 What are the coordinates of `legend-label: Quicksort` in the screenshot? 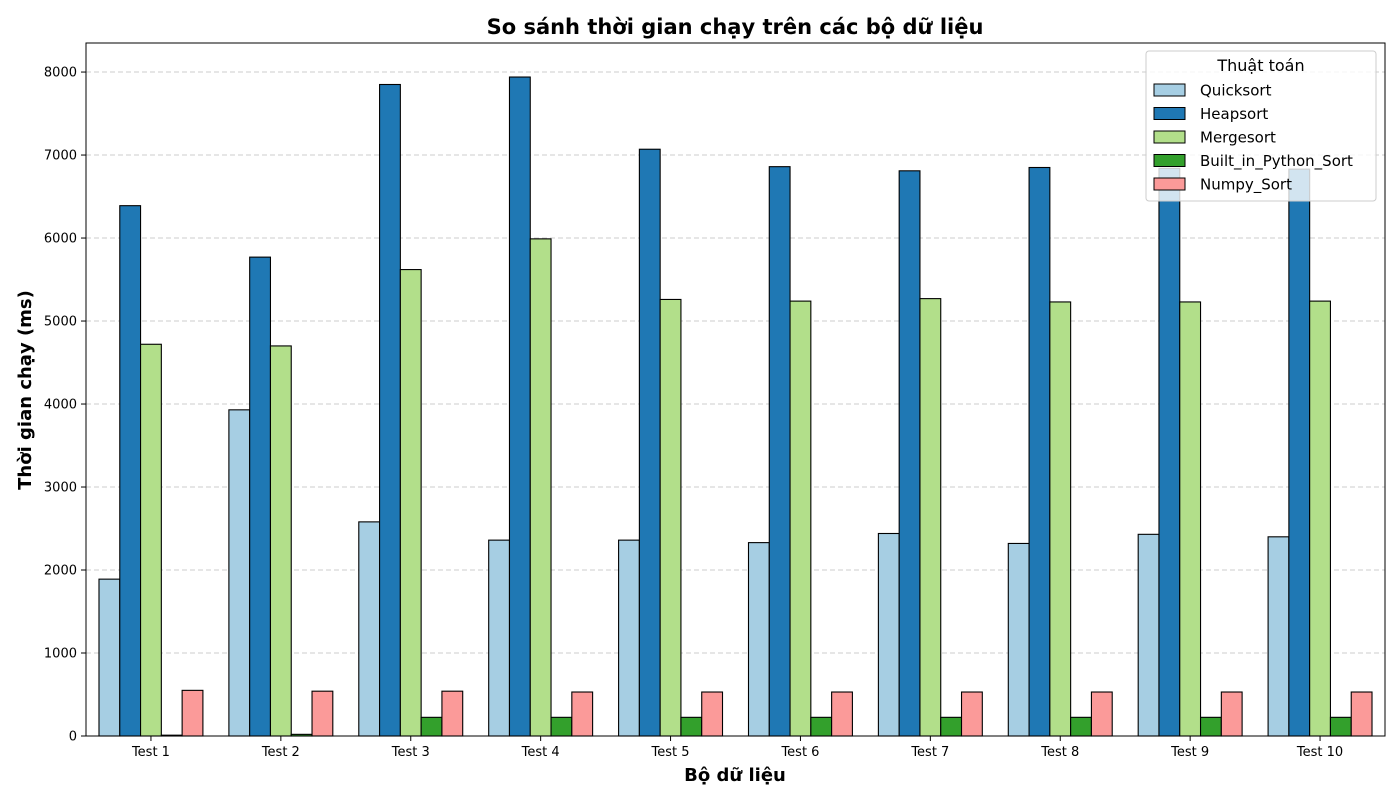 It's located at (1236, 91).